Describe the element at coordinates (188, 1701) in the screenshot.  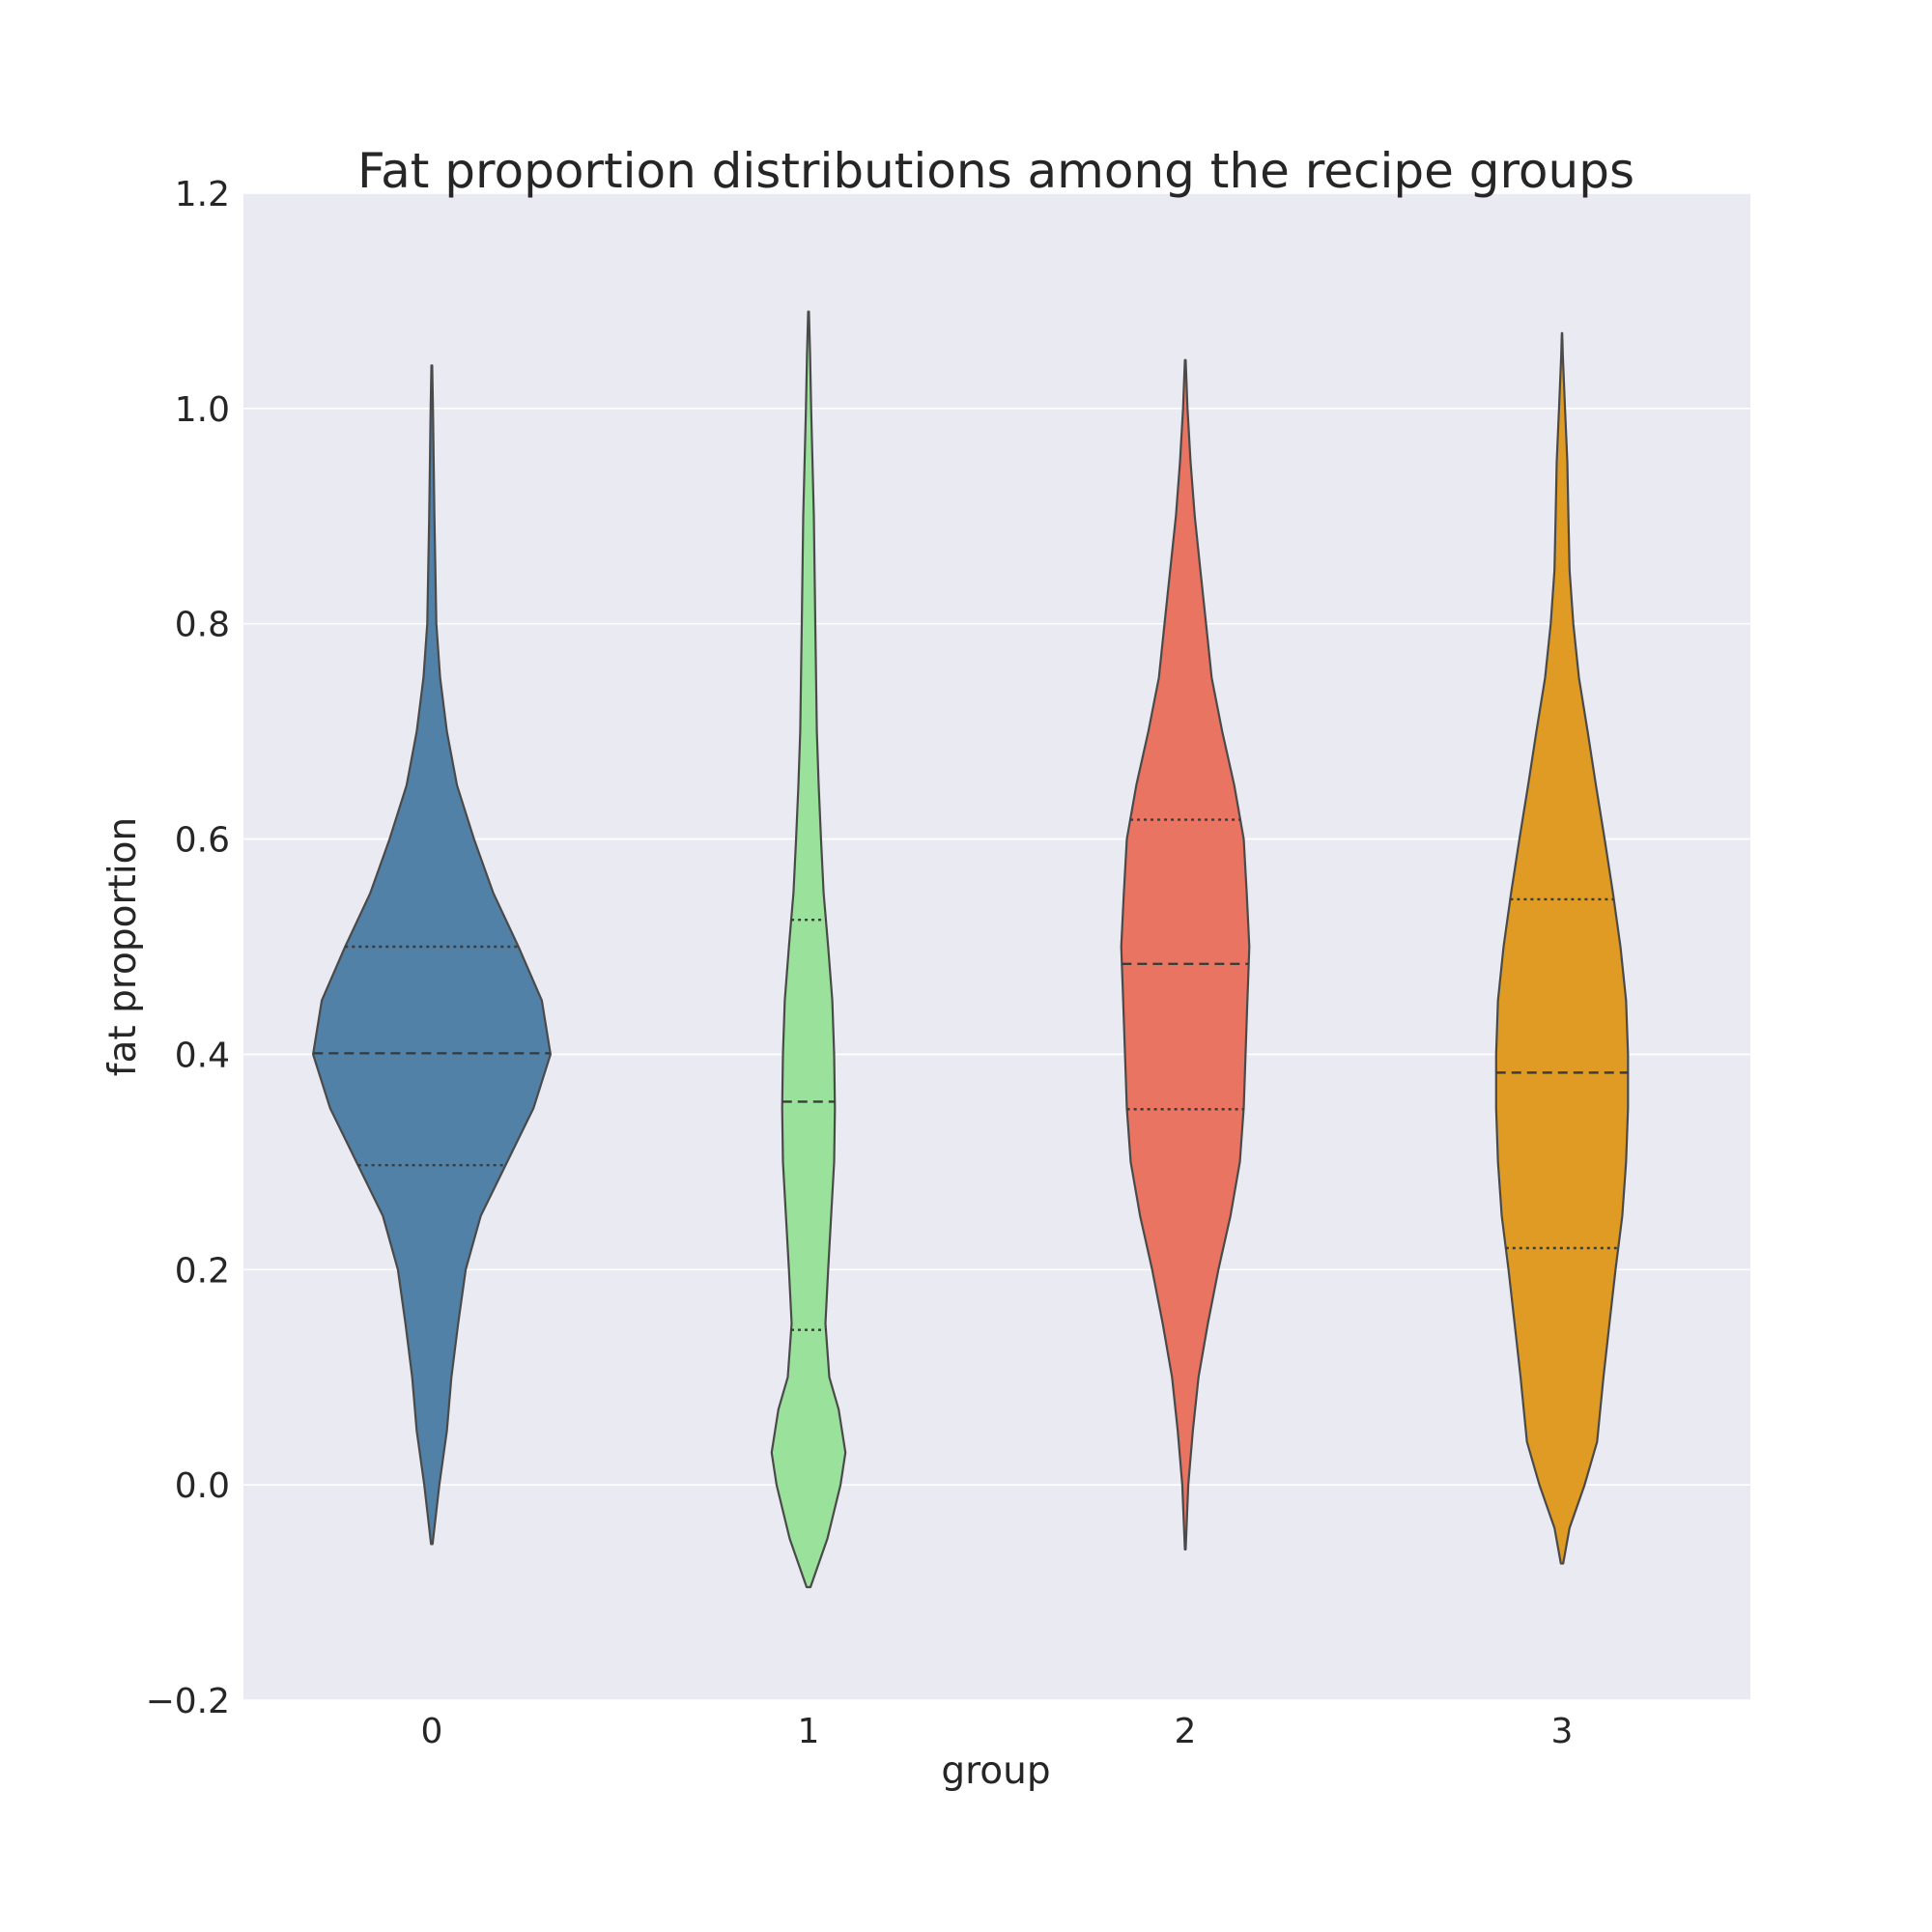
I see `y-tick-label: −0.2` at that location.